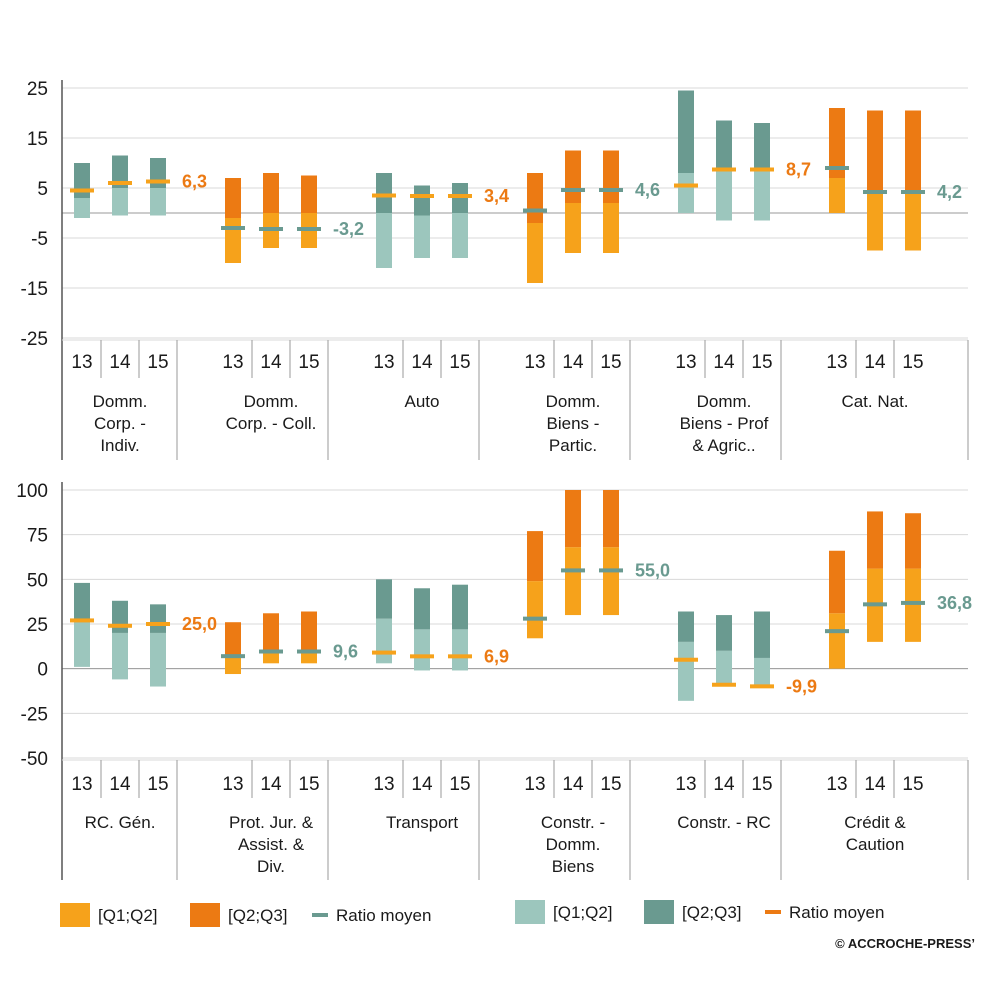  Describe the element at coordinates (345, 652) in the screenshot. I see `value-label: 9,6` at that location.